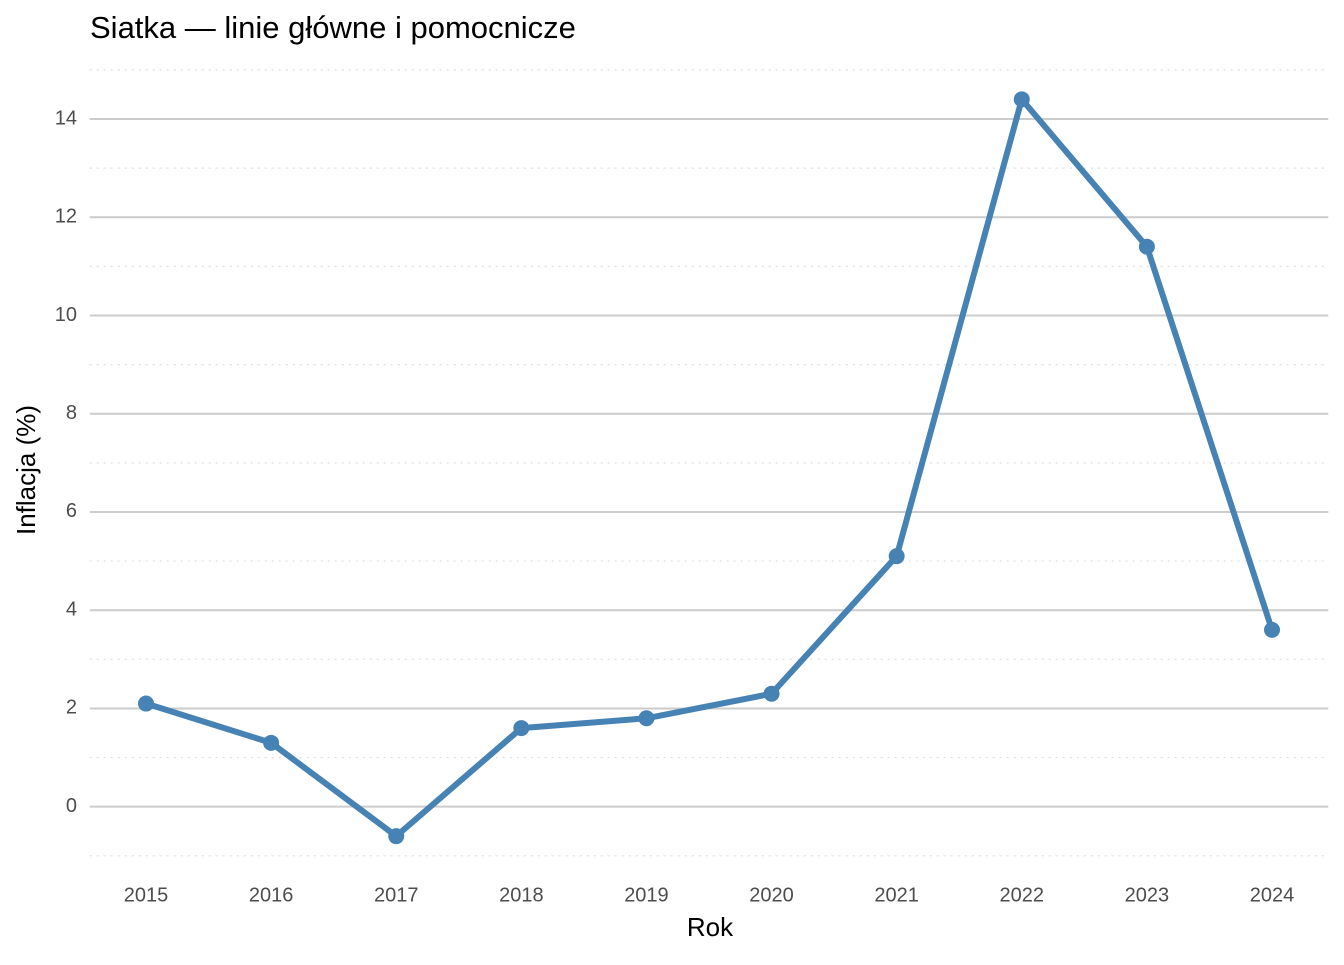  What do you see at coordinates (896, 895) in the screenshot?
I see `x-tick-label: 2021` at bounding box center [896, 895].